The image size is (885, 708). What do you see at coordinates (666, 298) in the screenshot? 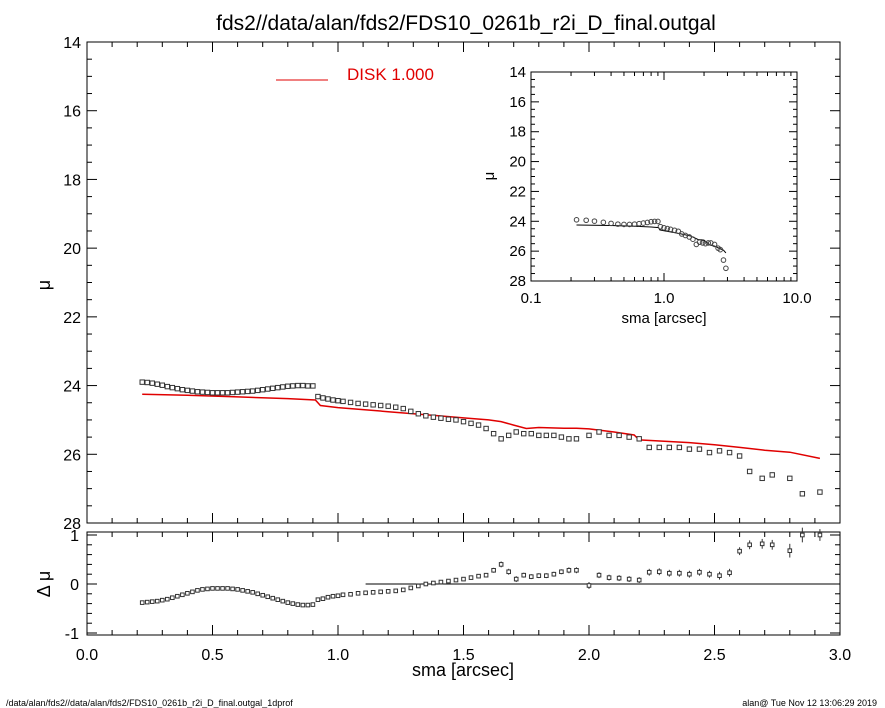
I see `inset-x-tick-labels: 0.1 1.0 10.0` at bounding box center [666, 298].